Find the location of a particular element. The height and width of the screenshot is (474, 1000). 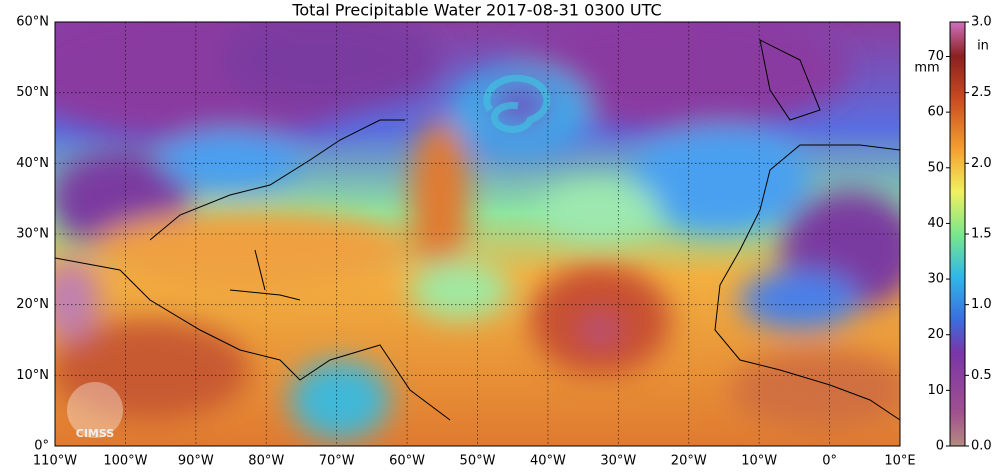

lon-label: 40°W is located at coordinates (548, 461).